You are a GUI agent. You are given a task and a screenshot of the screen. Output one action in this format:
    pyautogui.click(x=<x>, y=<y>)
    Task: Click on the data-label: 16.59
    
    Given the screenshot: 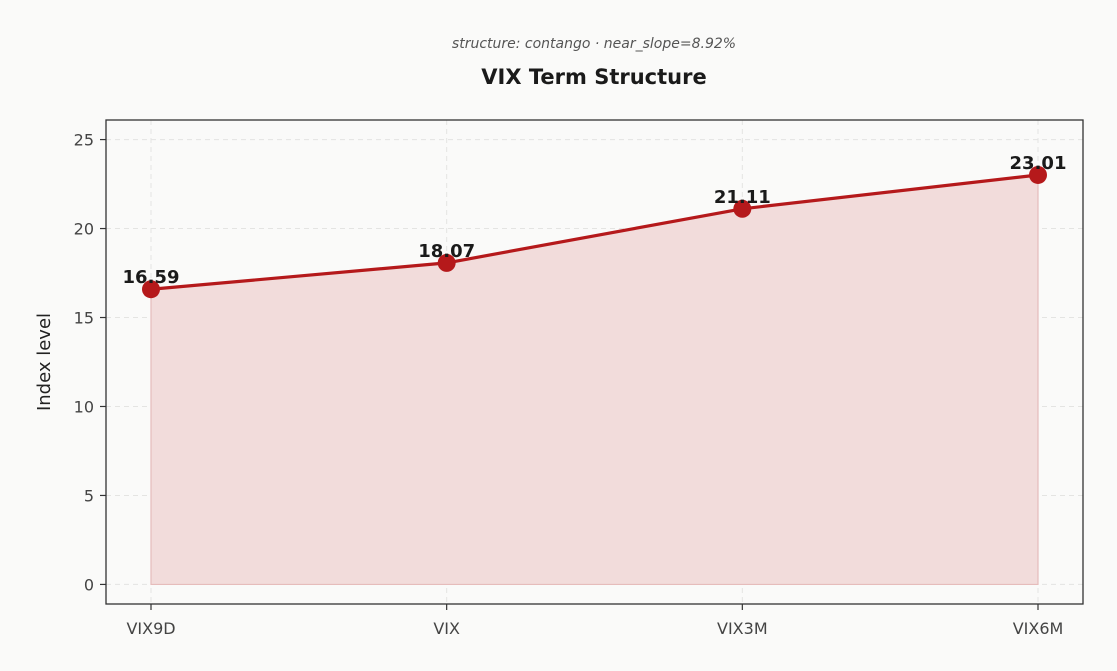 What is the action you would take?
    pyautogui.click(x=151, y=277)
    